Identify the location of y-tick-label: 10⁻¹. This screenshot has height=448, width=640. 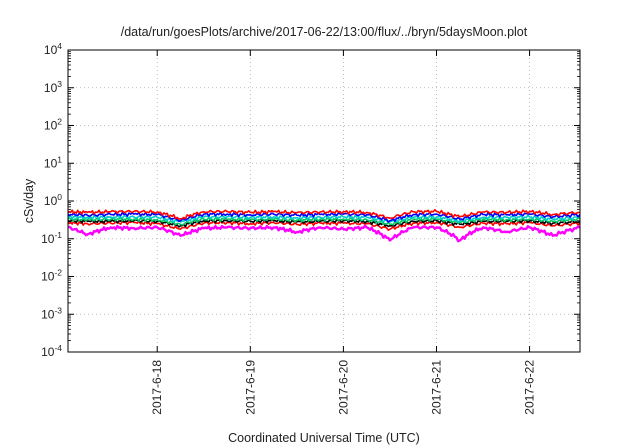
(51, 238).